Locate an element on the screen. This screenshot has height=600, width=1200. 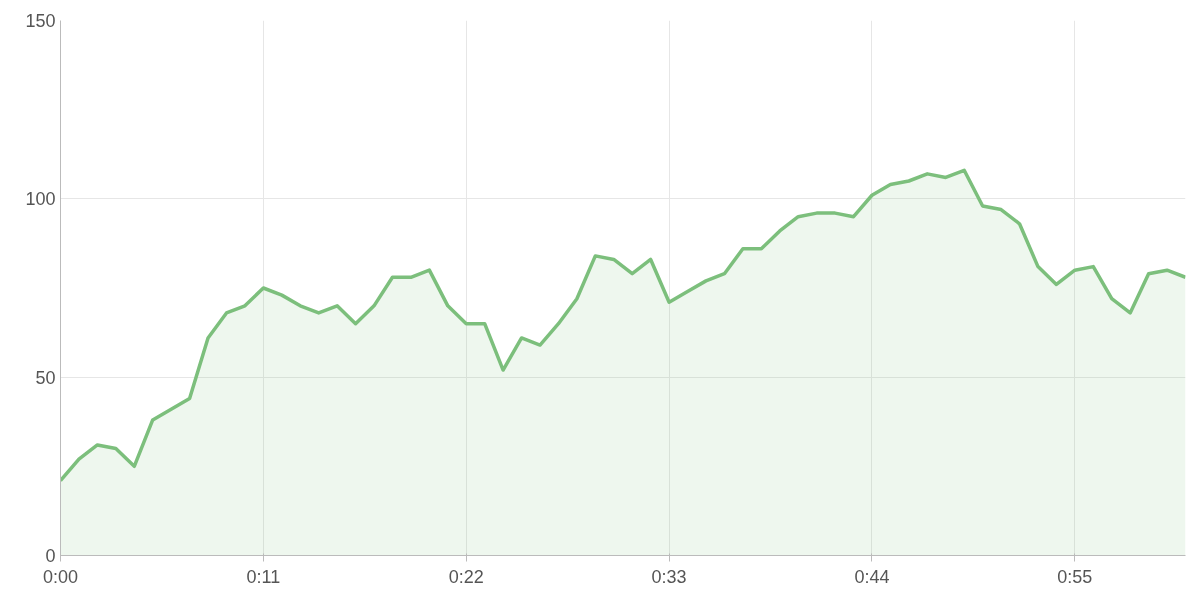
x-tick-label: 0:44 is located at coordinates (872, 576).